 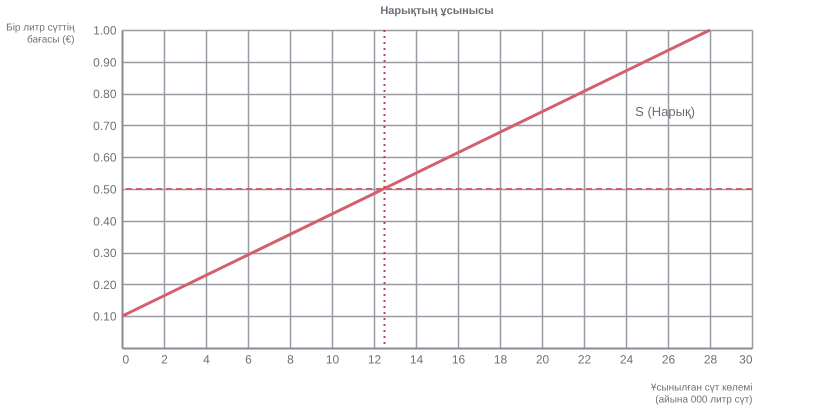 I want to click on x-tick-label: 16, so click(x=459, y=359).